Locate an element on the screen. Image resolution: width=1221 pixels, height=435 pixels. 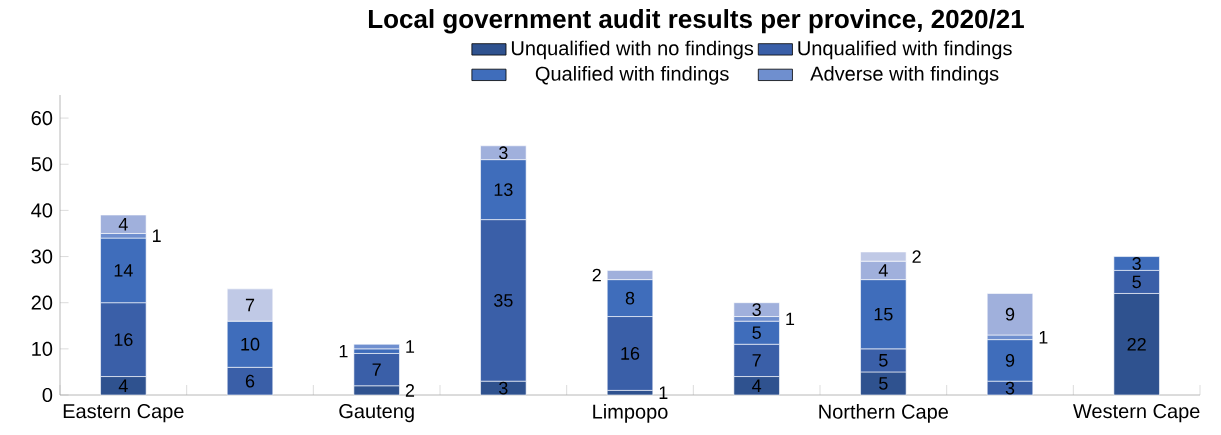
data-label: 10 is located at coordinates (250, 344).